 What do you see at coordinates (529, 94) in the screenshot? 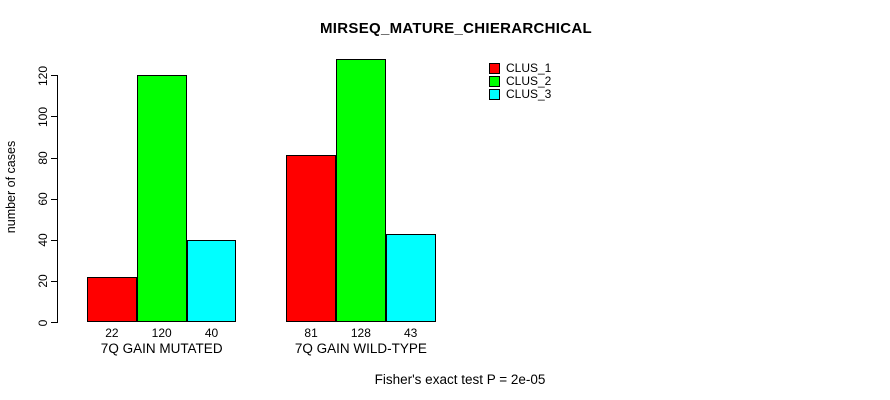
I see `legend-label: CLUS_3` at bounding box center [529, 94].